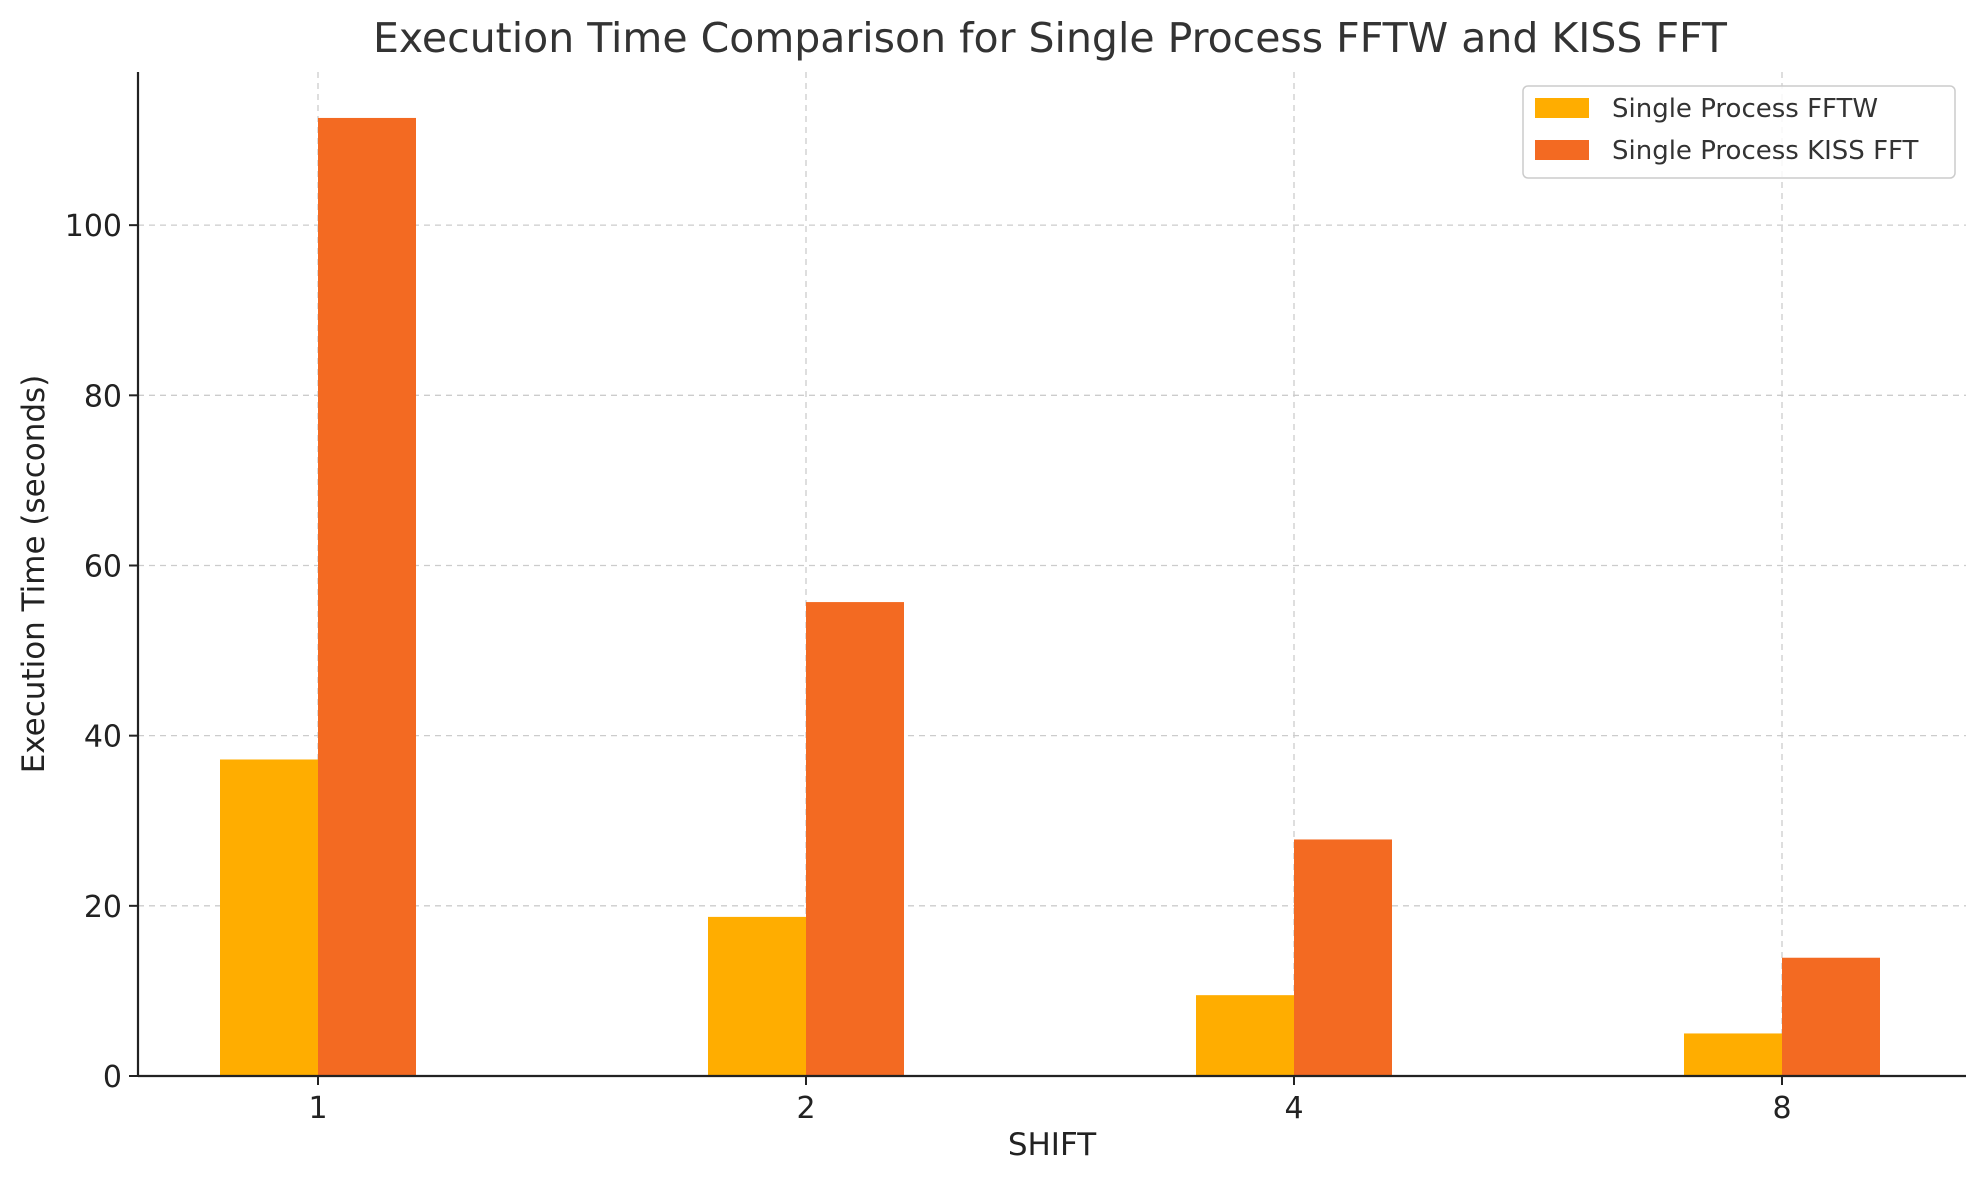 The image size is (1979, 1180). Describe the element at coordinates (1052, 1145) in the screenshot. I see `x-axis-label: SHIFT` at that location.